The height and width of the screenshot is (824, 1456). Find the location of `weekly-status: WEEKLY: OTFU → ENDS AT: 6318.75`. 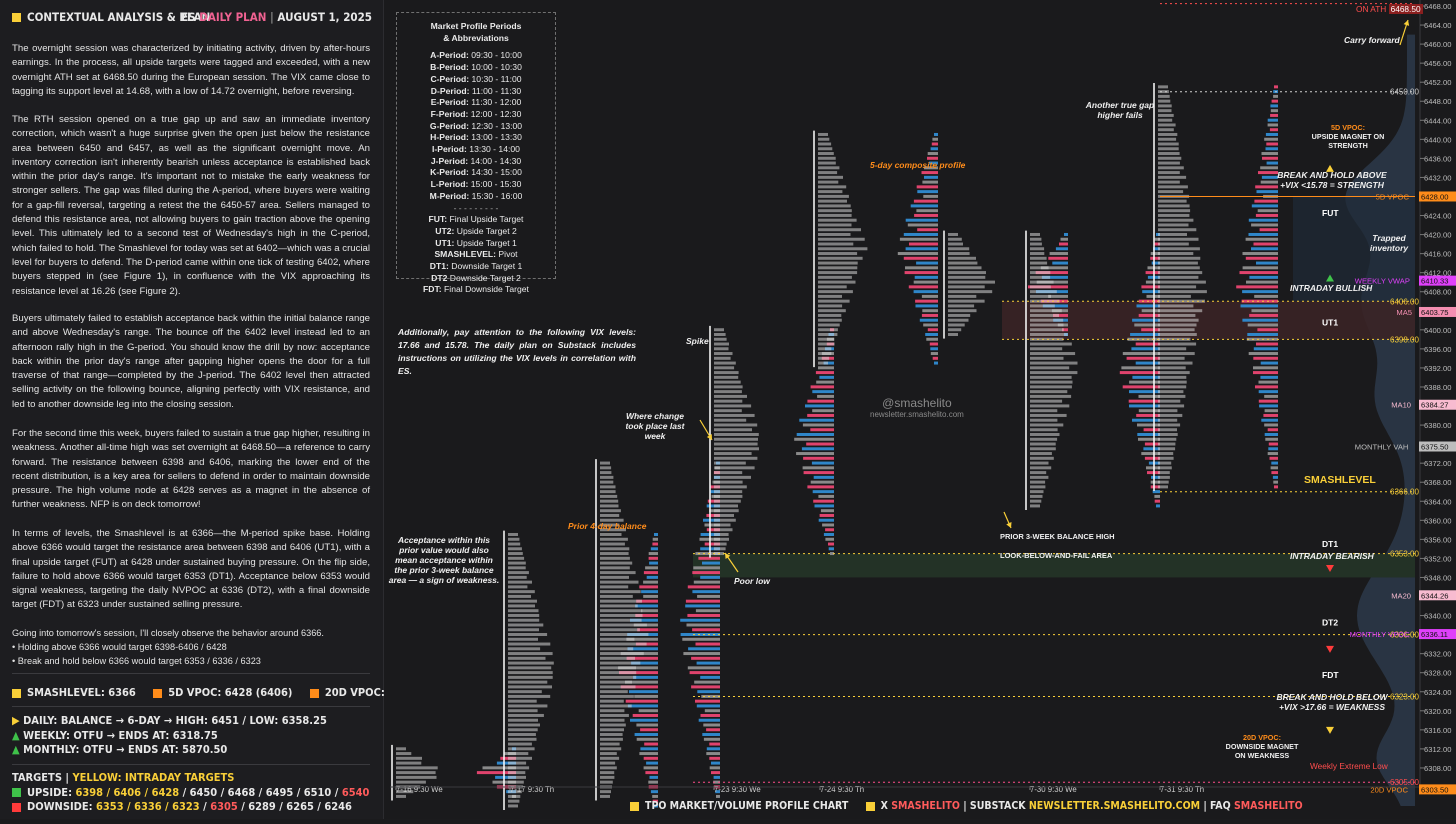

weekly-status: WEEKLY: OTFU → ENDS AT: 6318.75 is located at coordinates (120, 735).